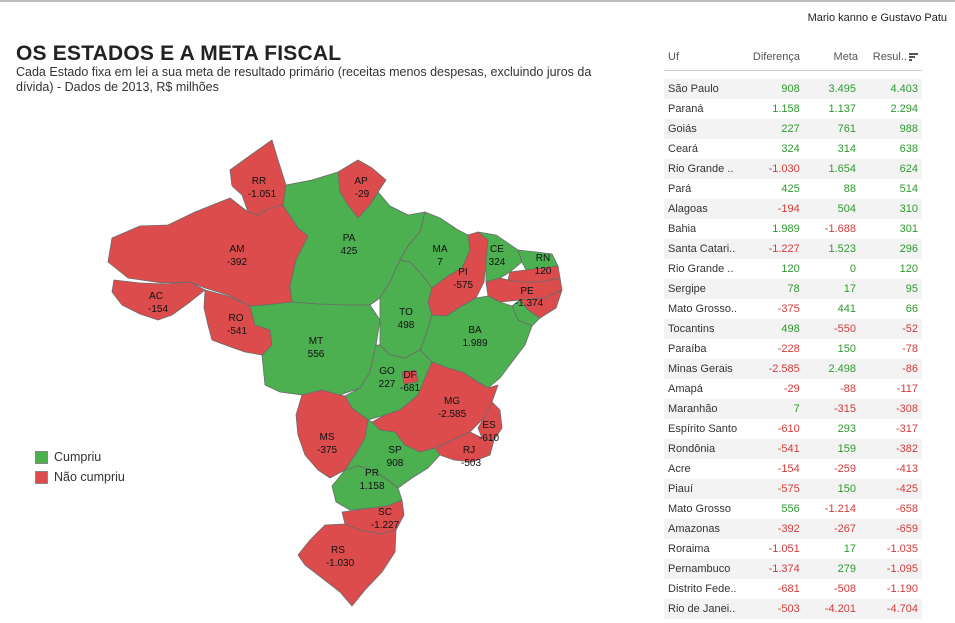  Describe the element at coordinates (793, 589) in the screenshot. I see `table-row: Distrito Fede.. -681 -508 -1.190` at that location.